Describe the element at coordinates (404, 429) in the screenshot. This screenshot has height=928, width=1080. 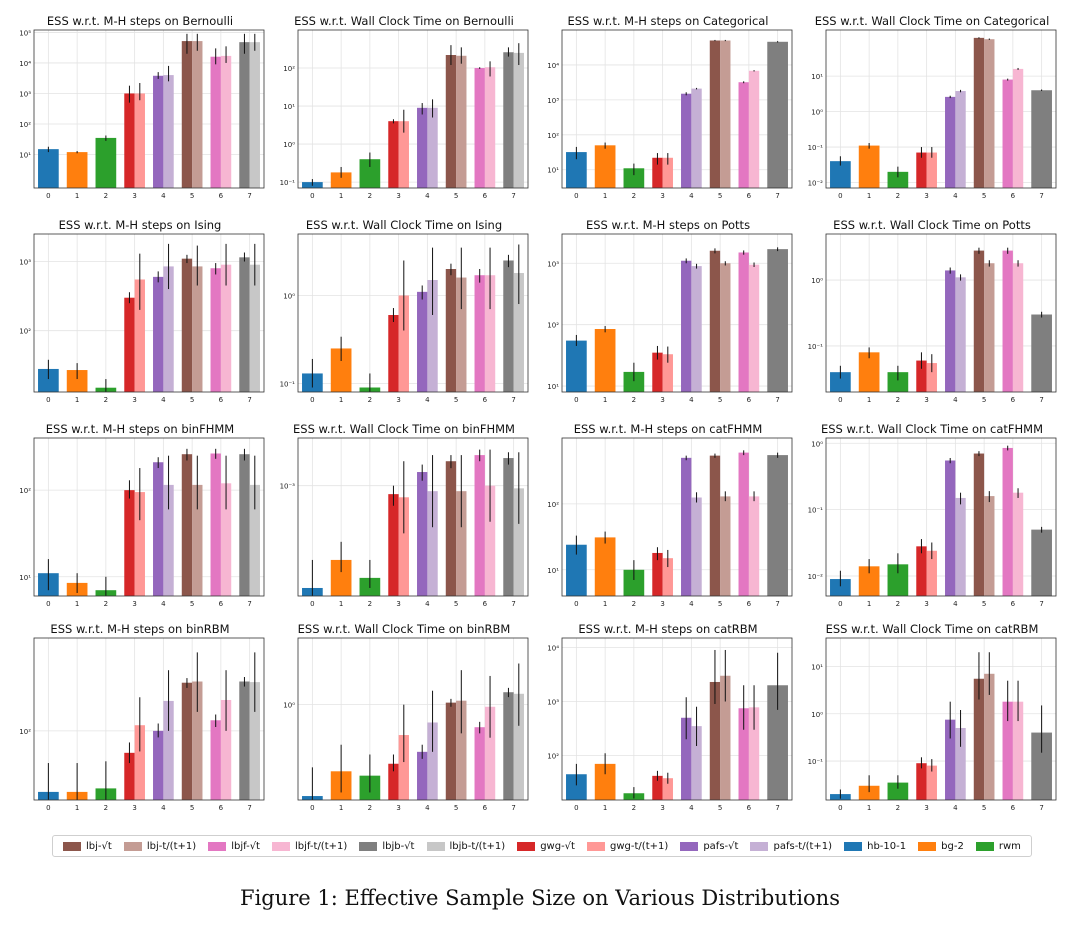
I see `chart-title: ESS w.r.t. Wall Clock Time on binFHMM` at that location.